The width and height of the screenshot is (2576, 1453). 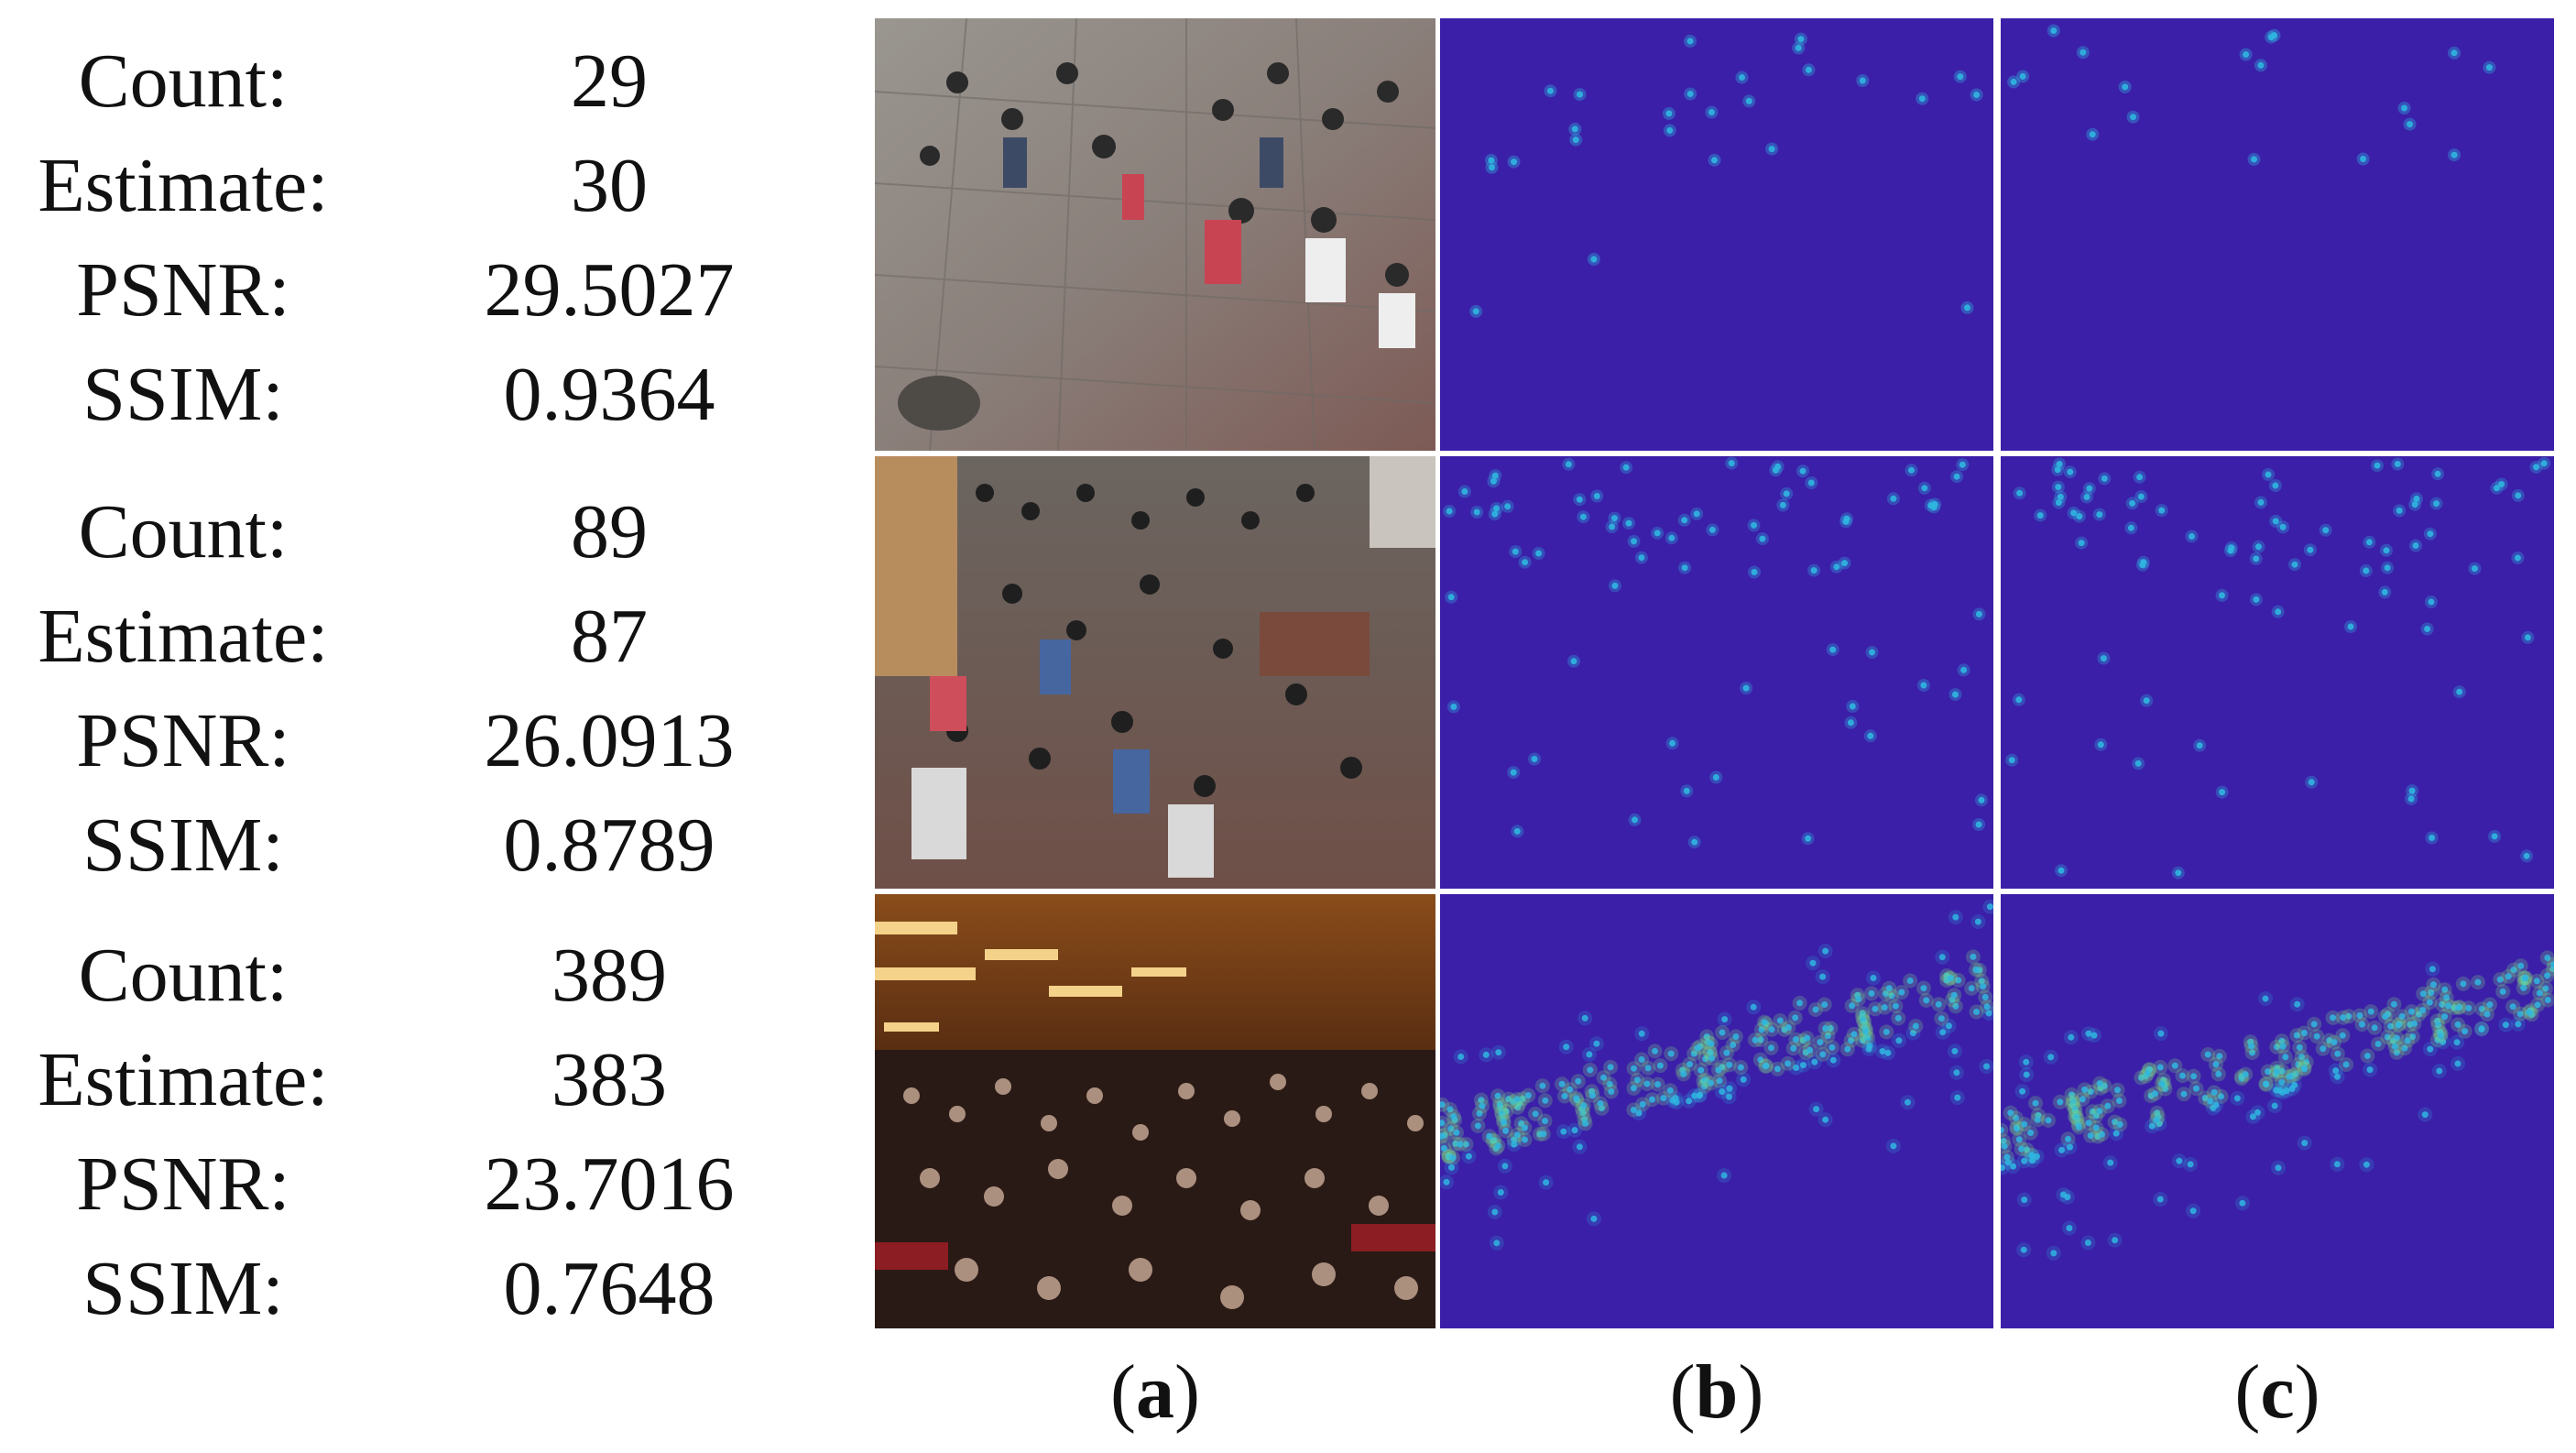 I want to click on psnr-value: 29.5027, so click(x=610, y=290).